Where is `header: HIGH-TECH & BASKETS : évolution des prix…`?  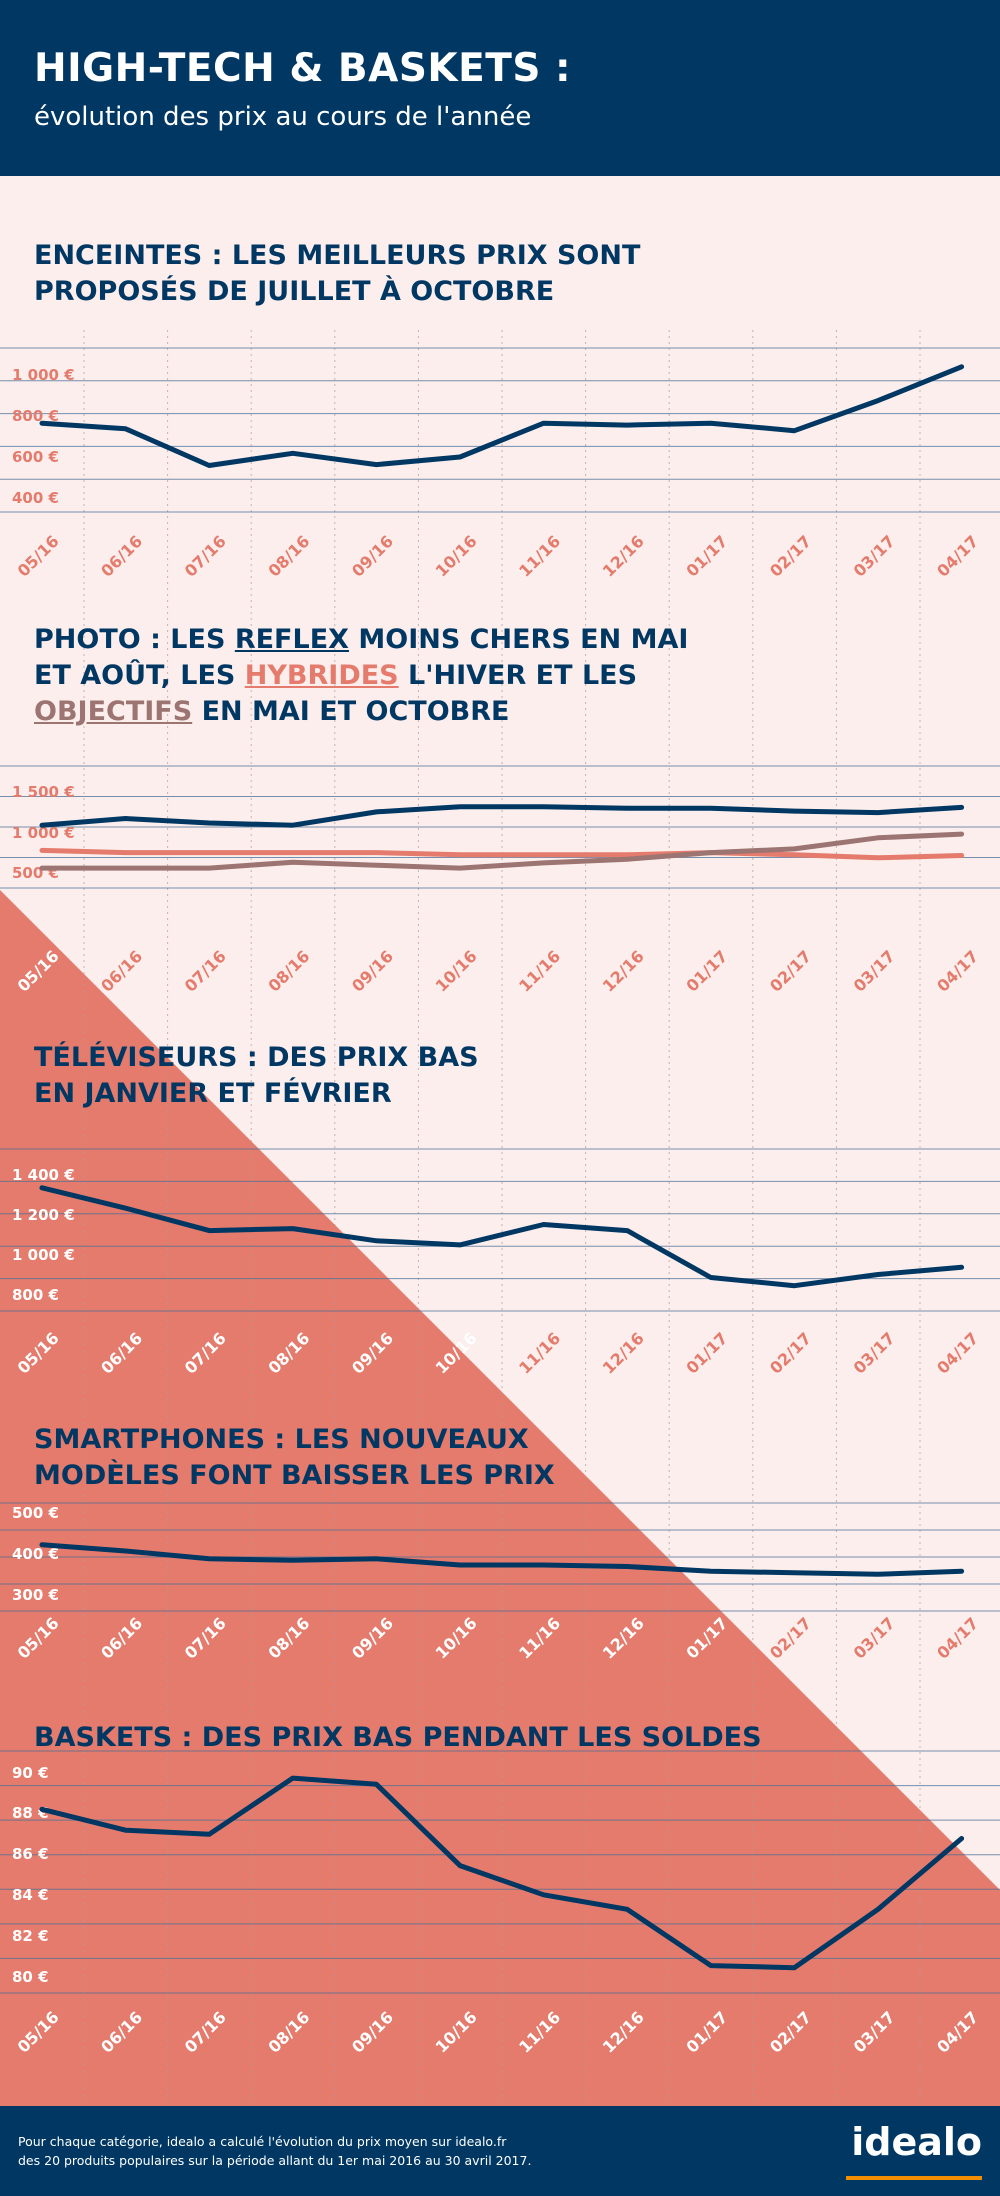
header: HIGH-TECH & BASKETS : évolution des prix… is located at coordinates (500, 88).